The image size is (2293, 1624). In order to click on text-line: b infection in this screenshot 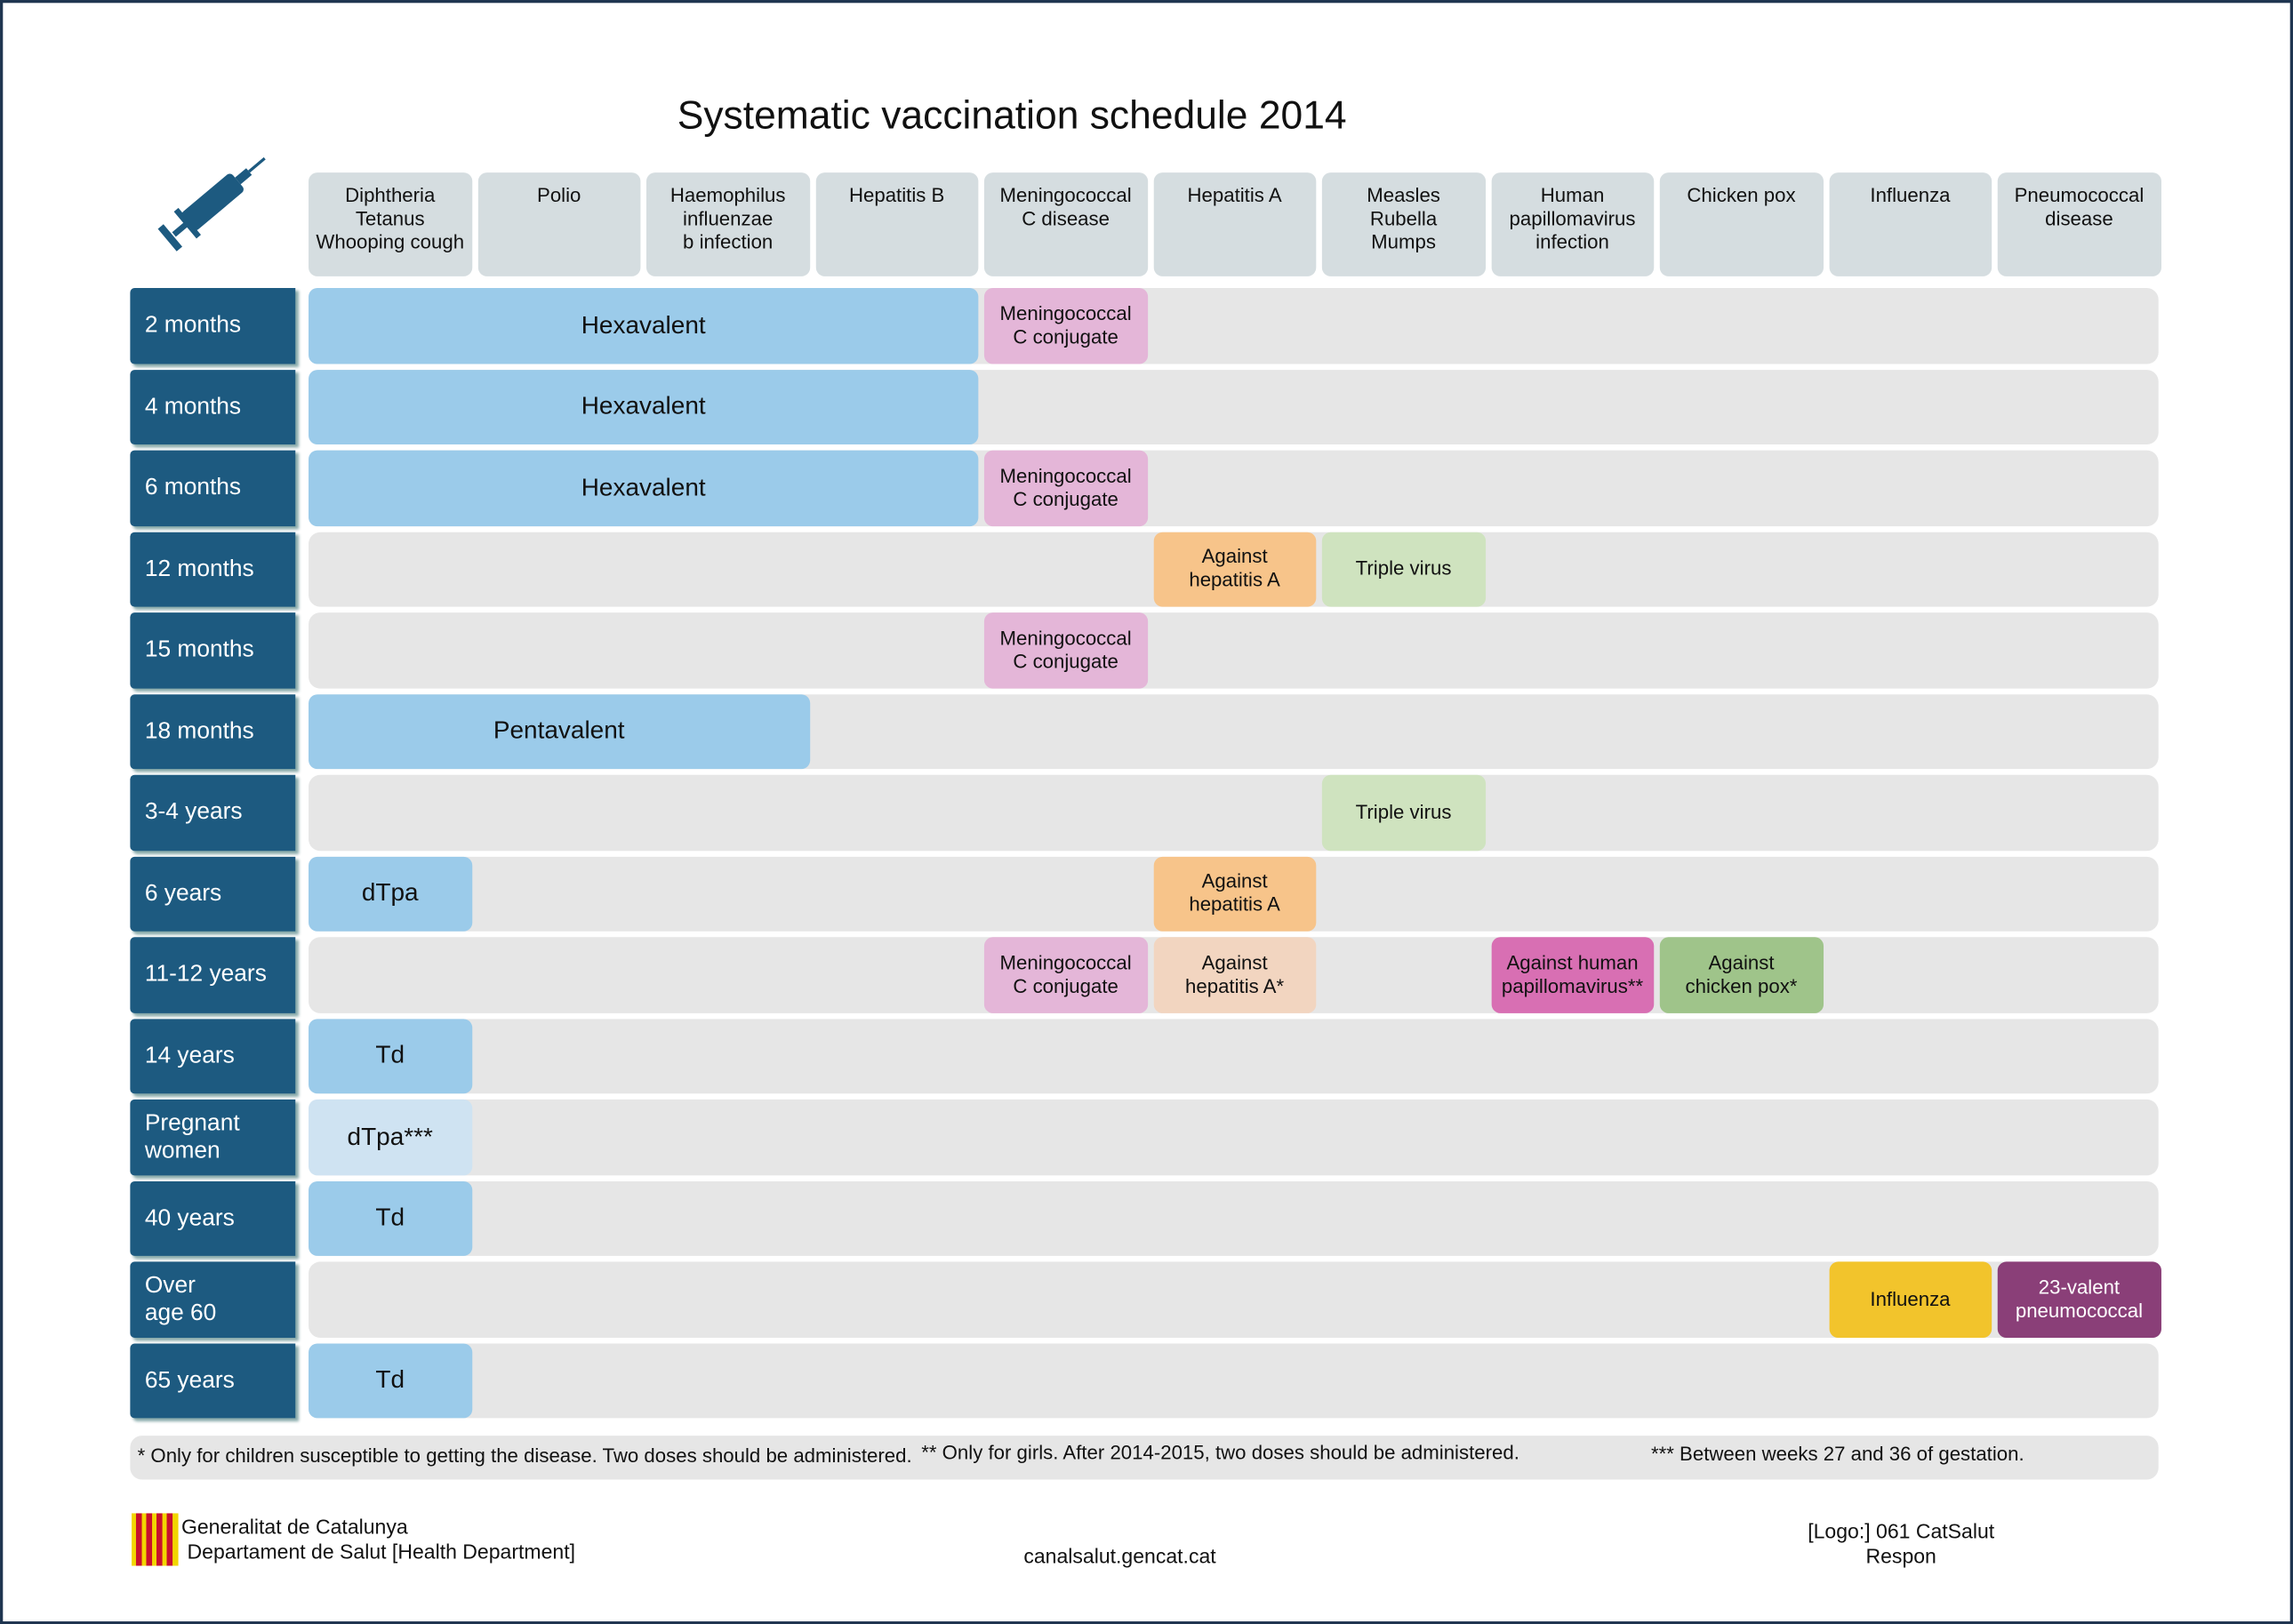, I will do `click(728, 242)`.